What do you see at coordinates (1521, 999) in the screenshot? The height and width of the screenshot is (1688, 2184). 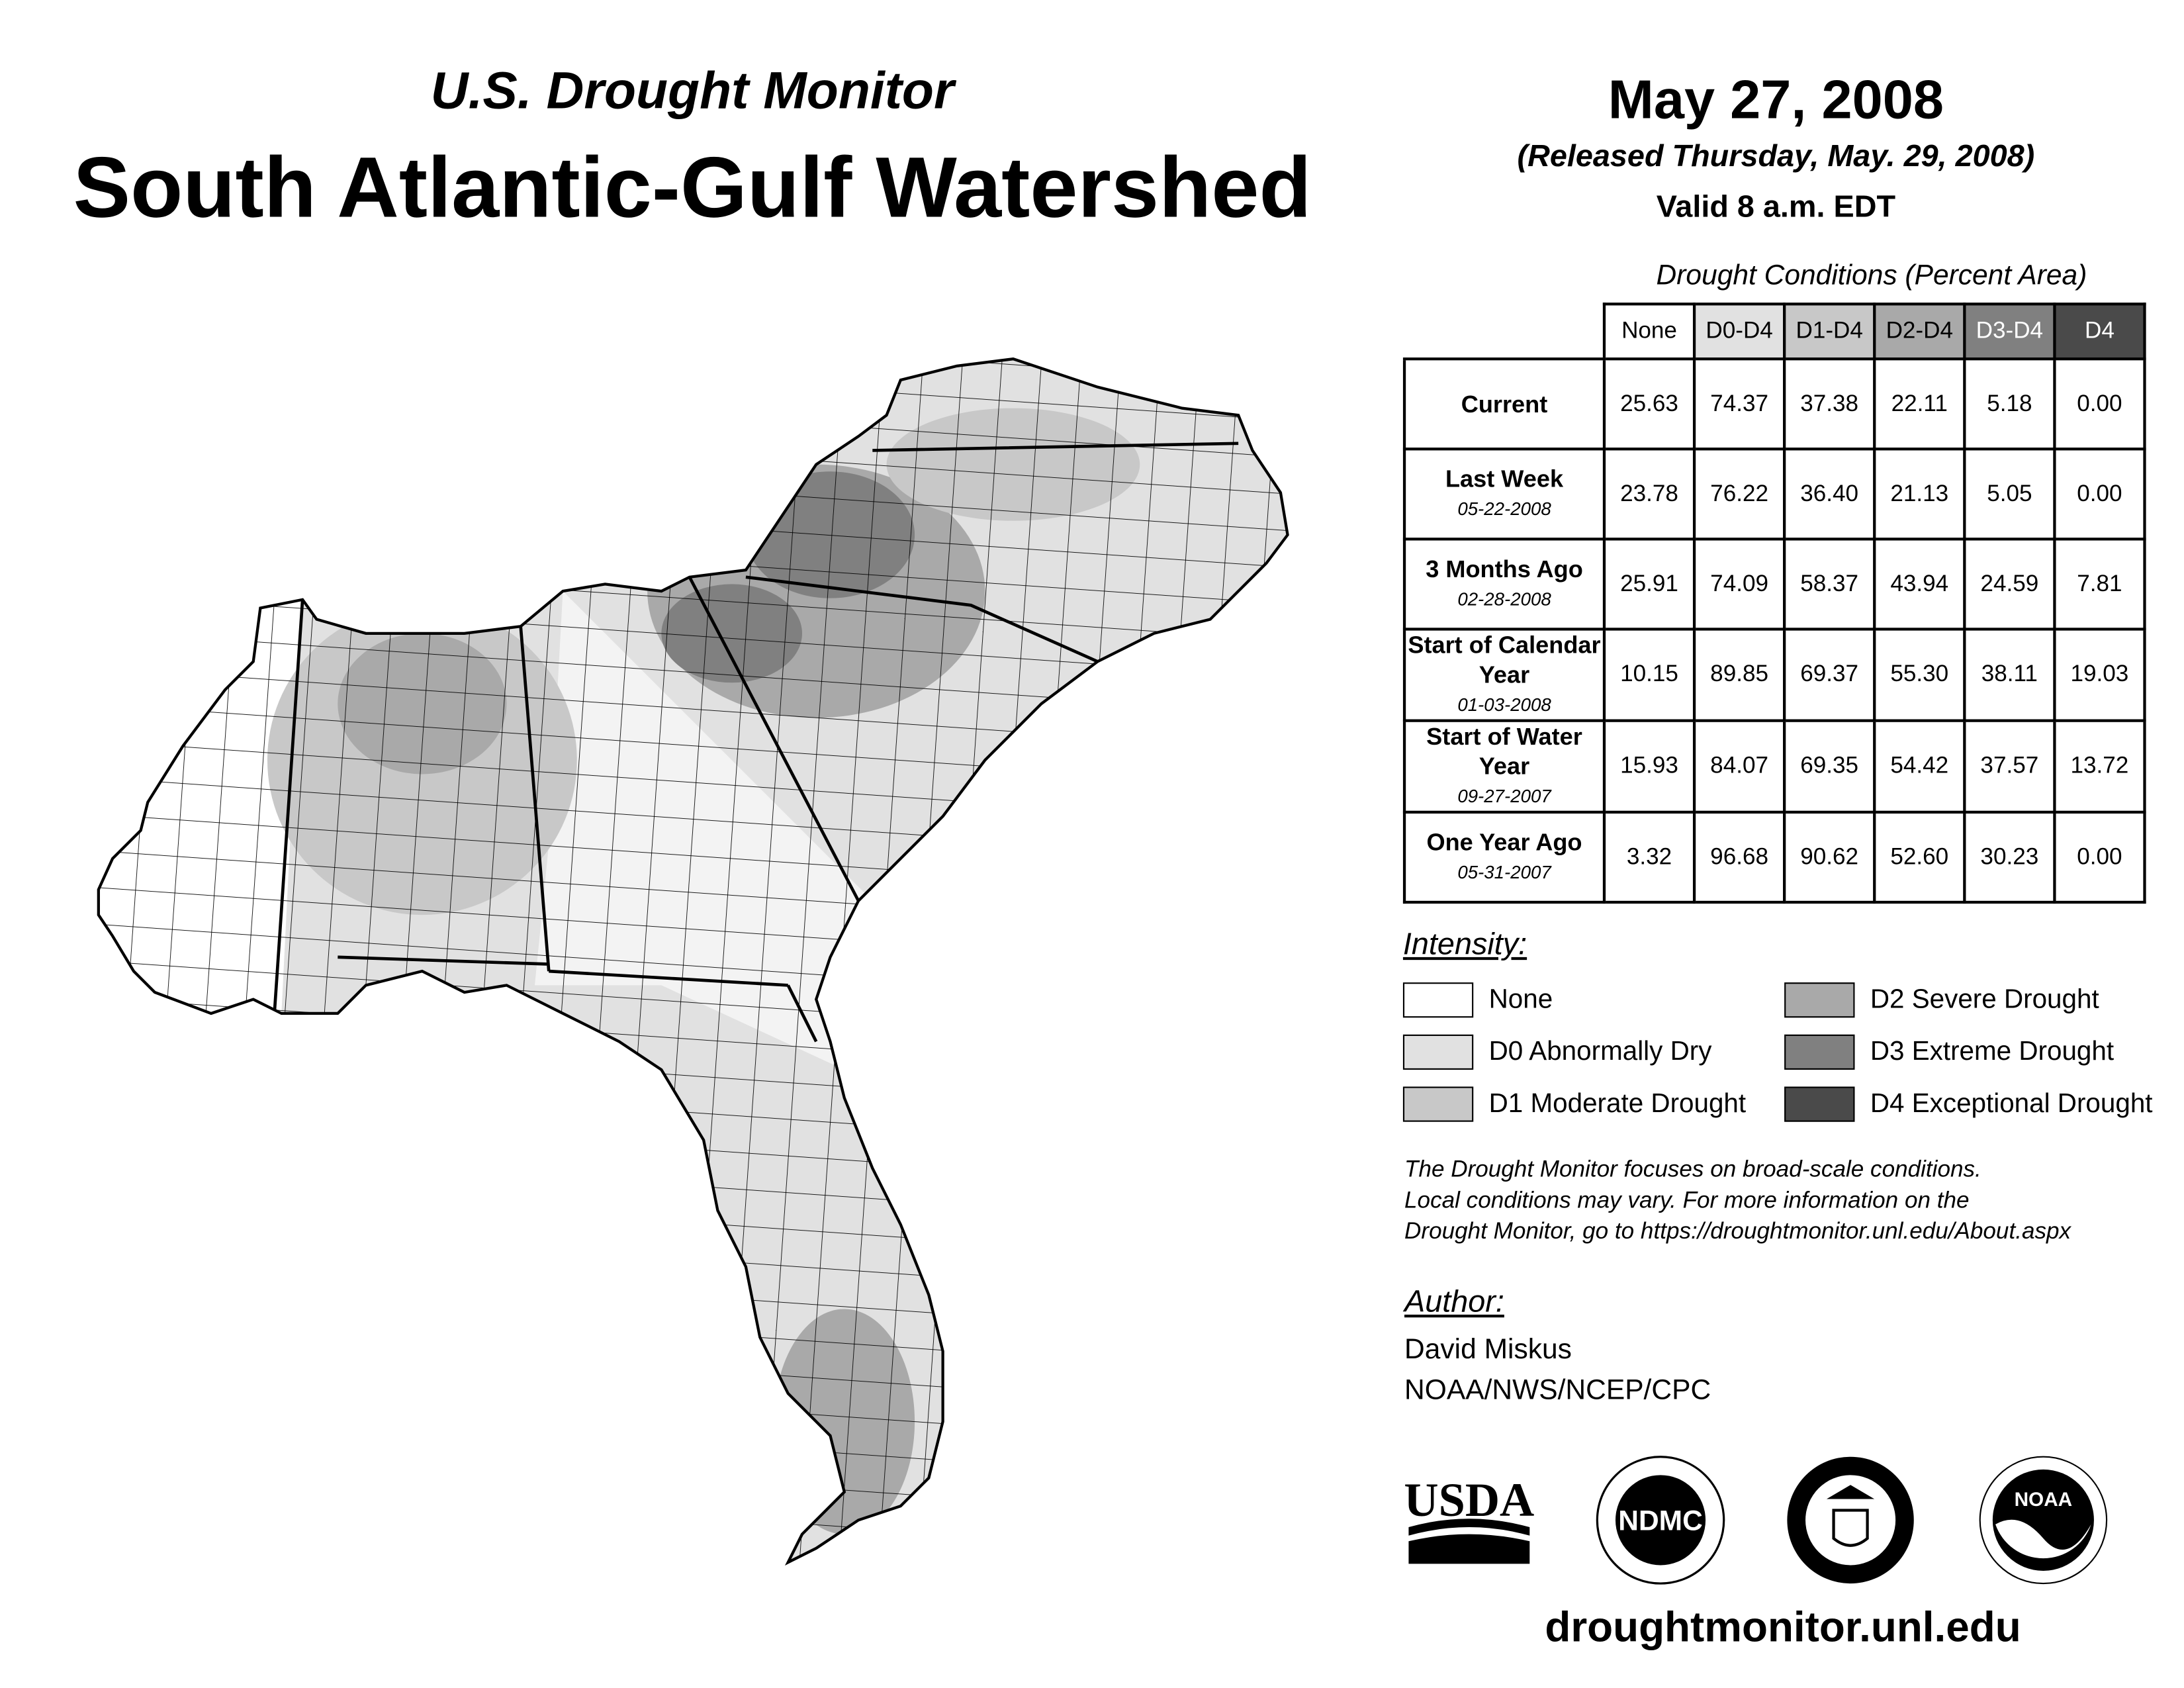 I see `legend-label: None` at bounding box center [1521, 999].